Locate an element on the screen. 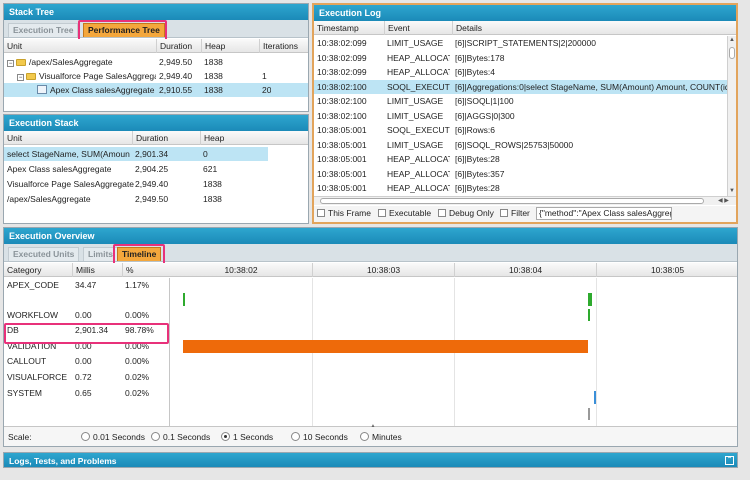 The height and width of the screenshot is (480, 750). tab-timeline: Timeline is located at coordinates (139, 254).